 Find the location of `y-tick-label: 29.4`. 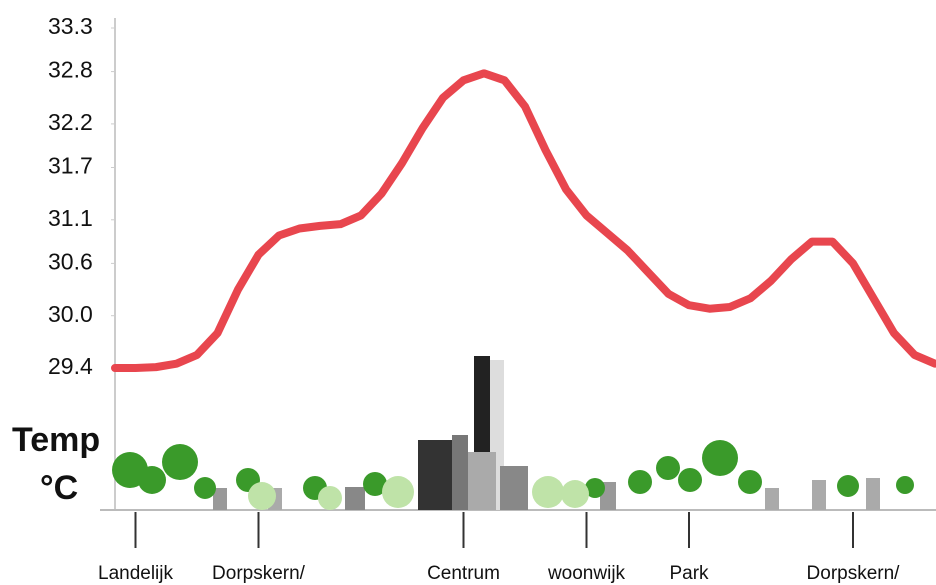

y-tick-label: 29.4 is located at coordinates (70, 366).